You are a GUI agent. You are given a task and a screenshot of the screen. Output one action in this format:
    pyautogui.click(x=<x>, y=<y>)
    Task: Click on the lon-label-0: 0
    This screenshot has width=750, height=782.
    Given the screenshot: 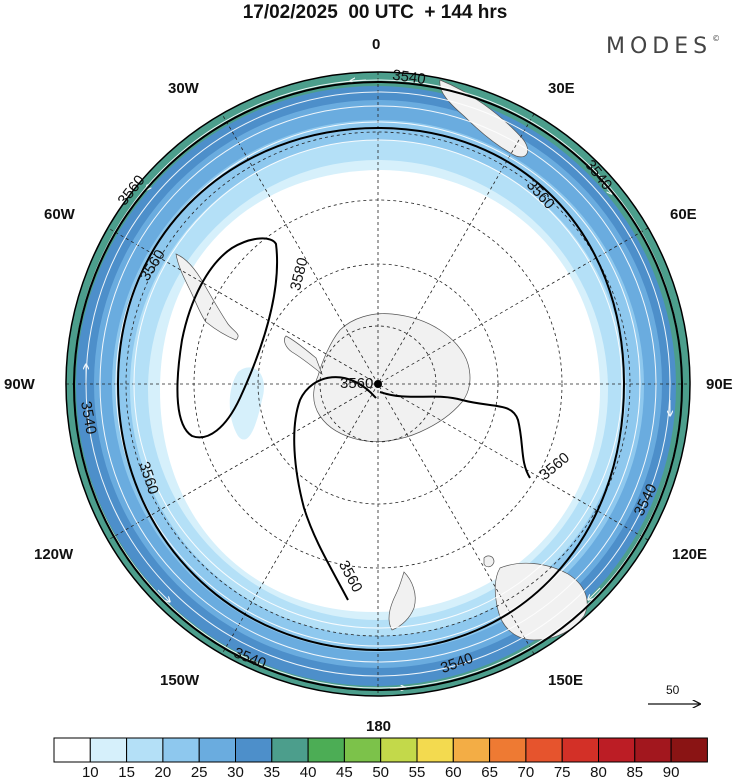 What is the action you would take?
    pyautogui.click(x=376, y=44)
    